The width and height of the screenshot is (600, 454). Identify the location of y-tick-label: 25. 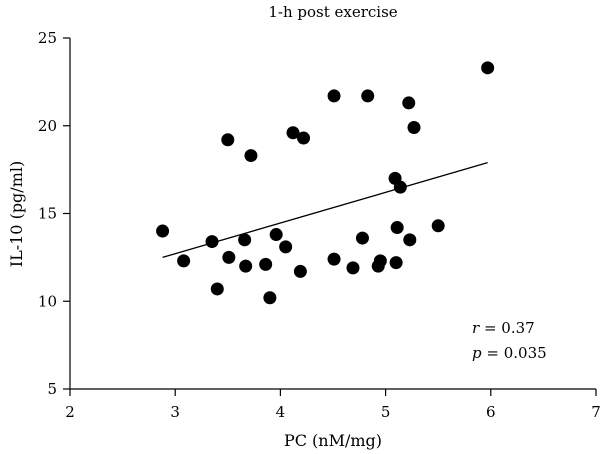
(47, 38).